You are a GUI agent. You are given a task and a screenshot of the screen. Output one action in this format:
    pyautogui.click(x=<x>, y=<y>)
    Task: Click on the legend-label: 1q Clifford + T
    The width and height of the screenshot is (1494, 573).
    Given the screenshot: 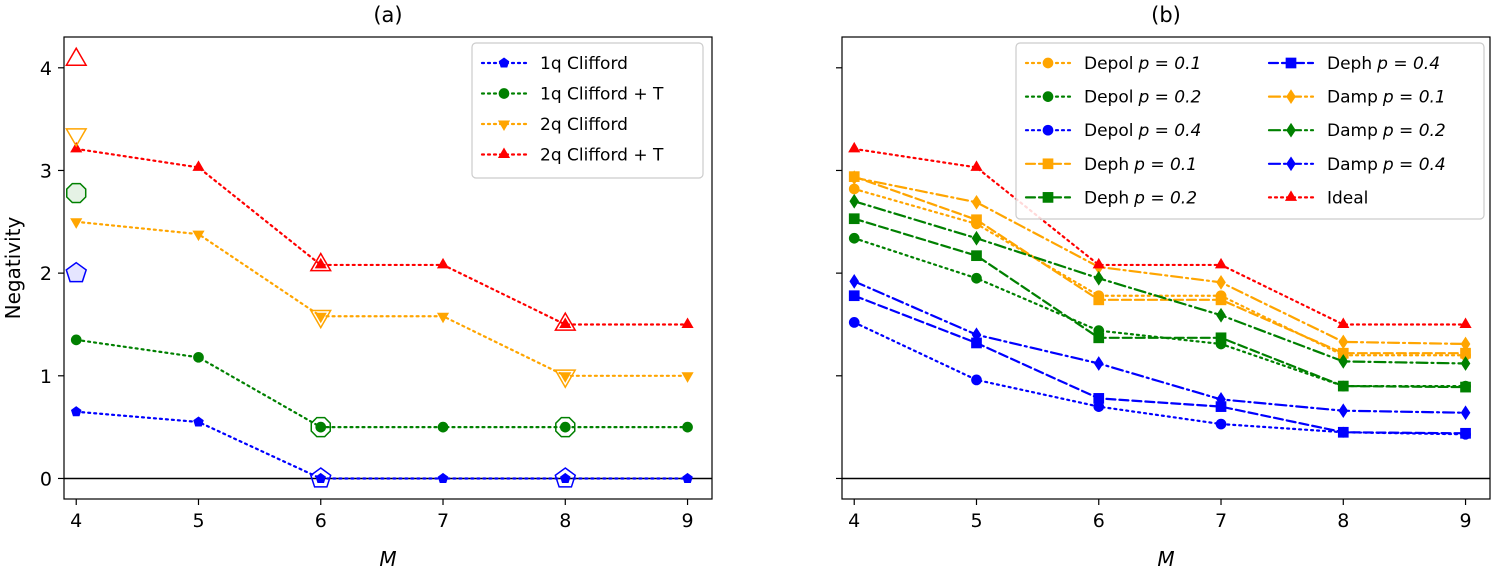 What is the action you would take?
    pyautogui.click(x=602, y=95)
    